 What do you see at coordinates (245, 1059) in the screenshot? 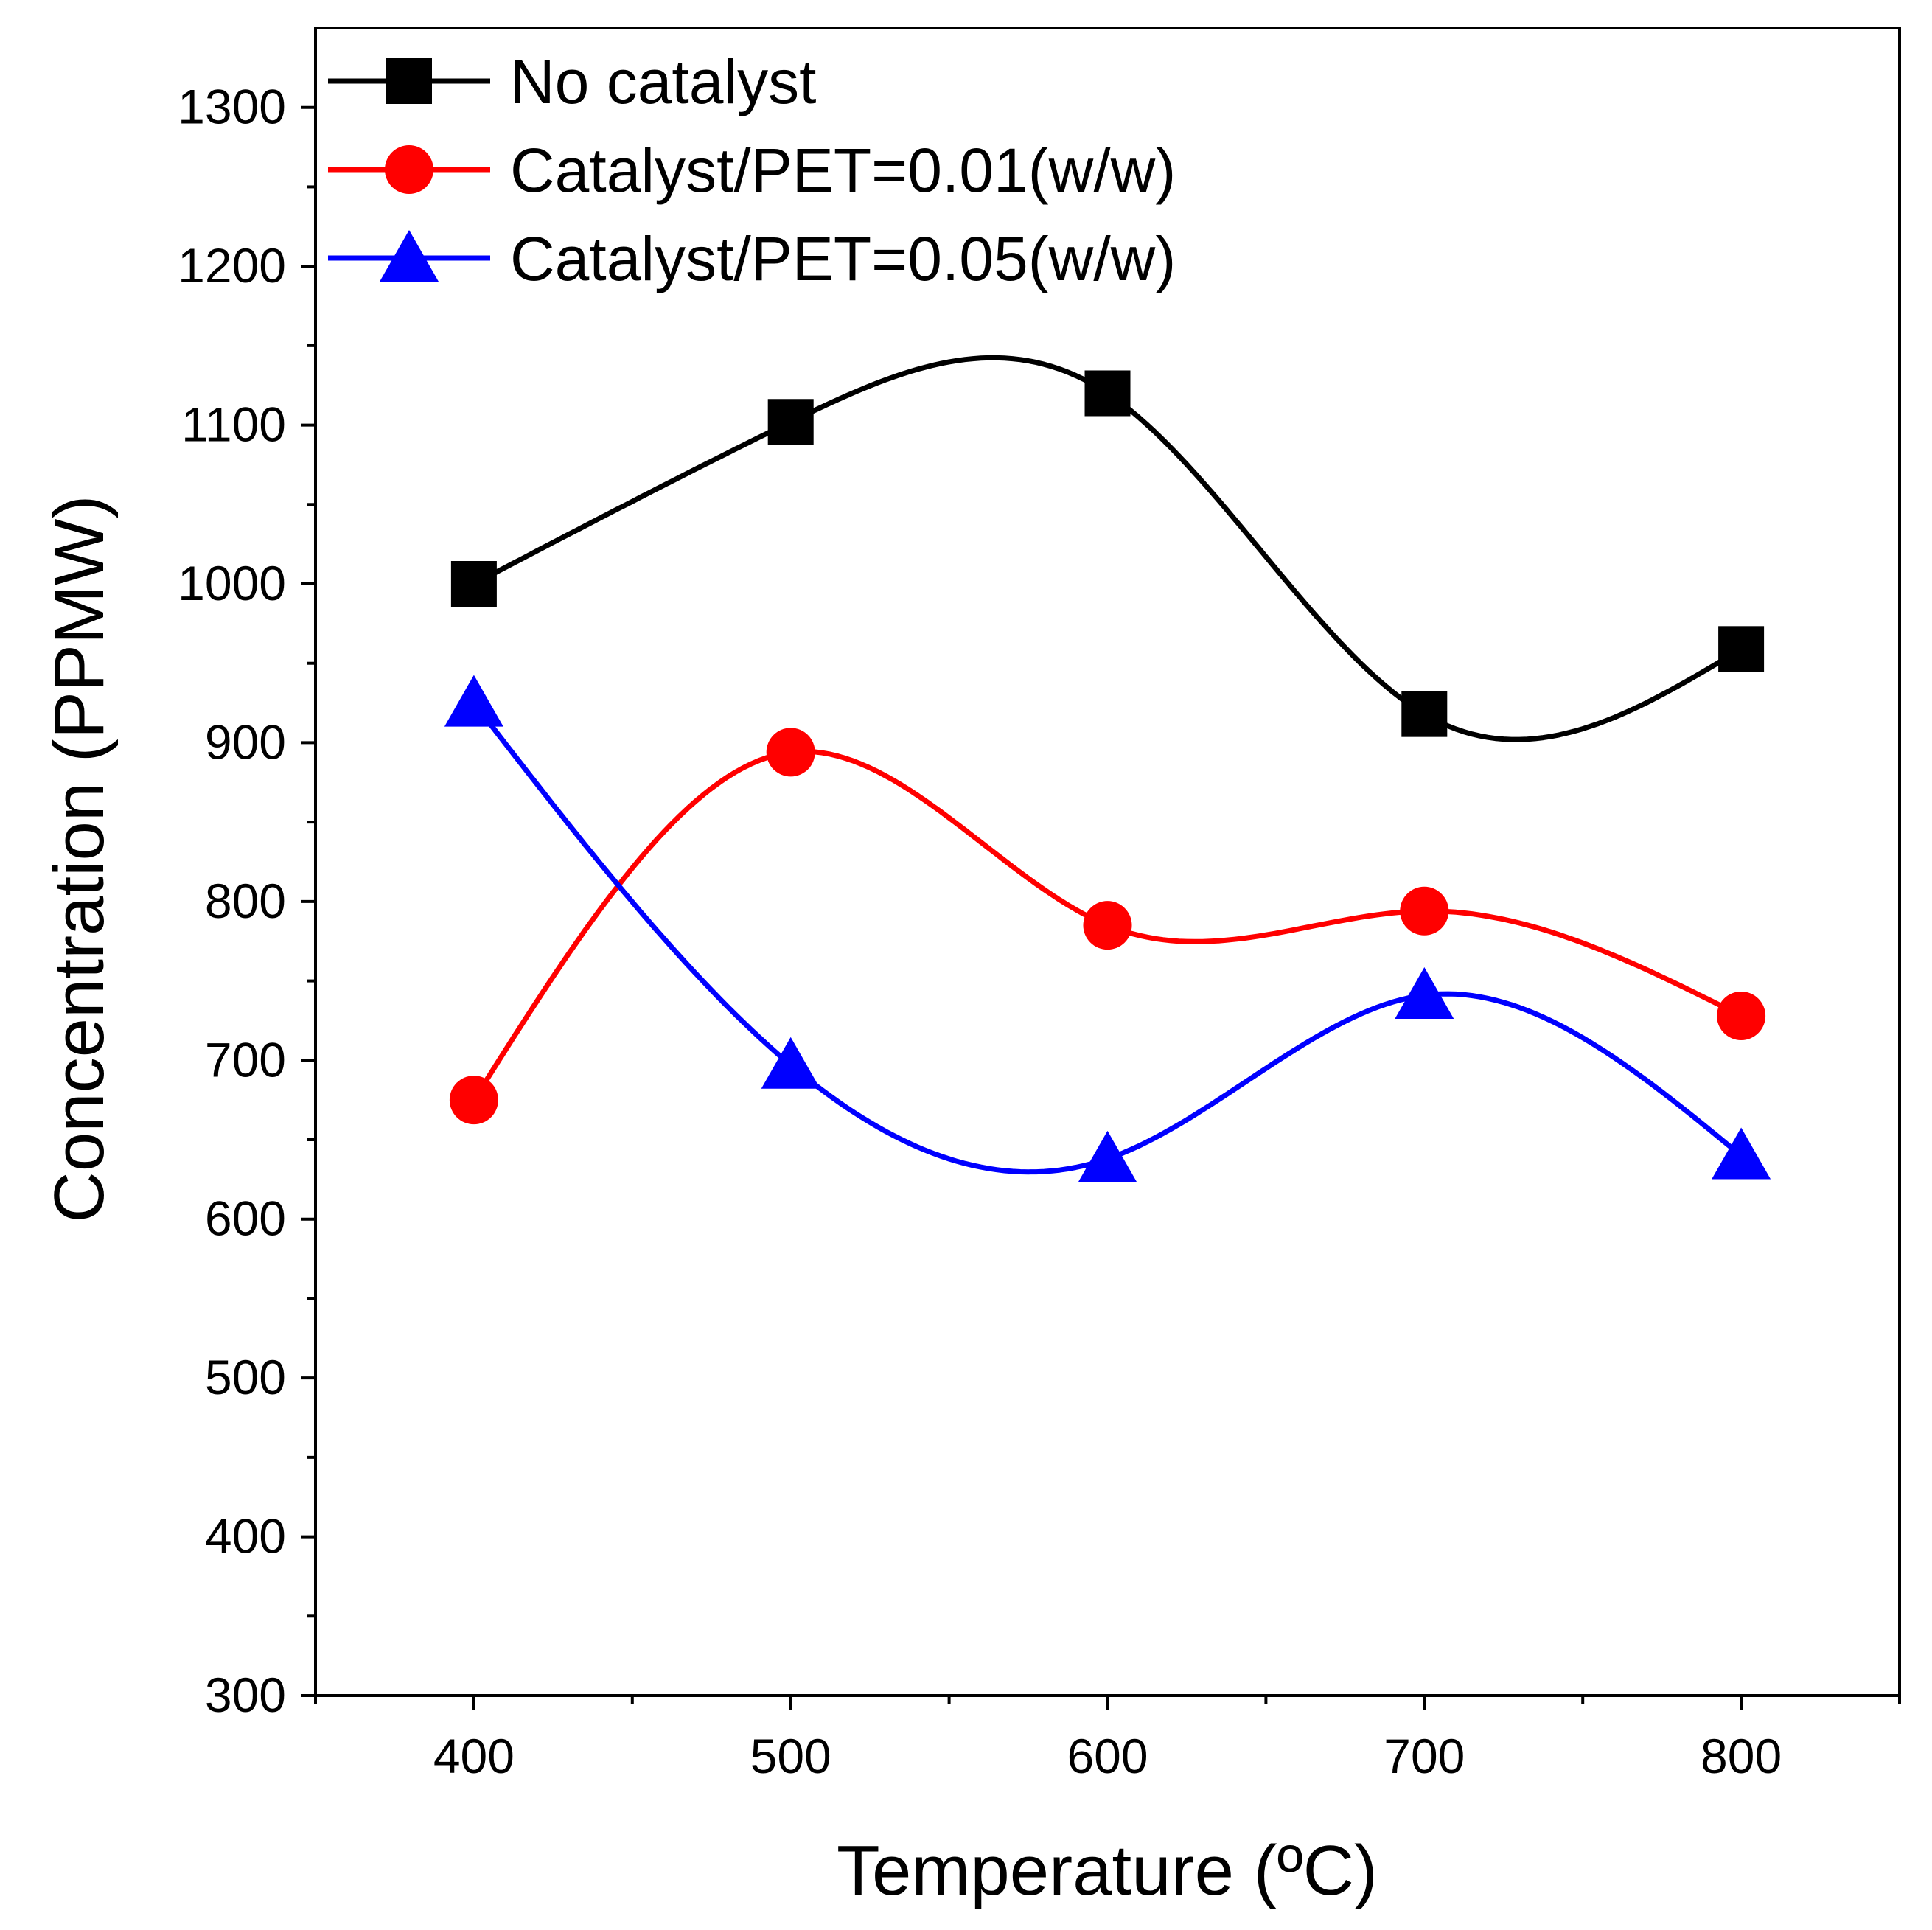
I see `y-tick-label: 700` at bounding box center [245, 1059].